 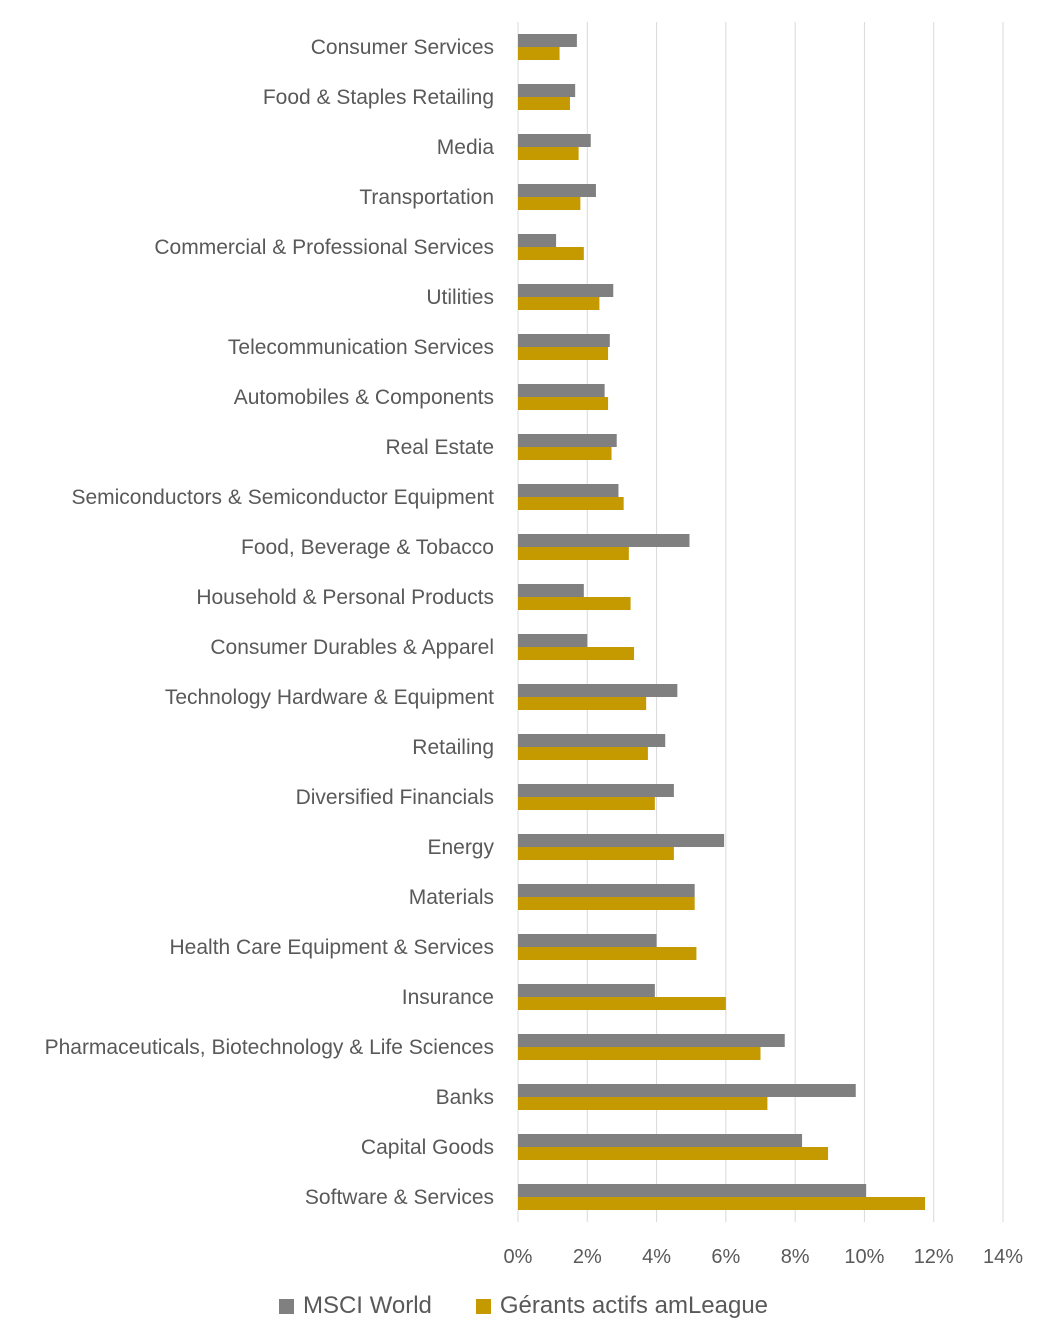 I want to click on legend: MSCI World Gérants actifs amLeague, so click(x=523, y=1306).